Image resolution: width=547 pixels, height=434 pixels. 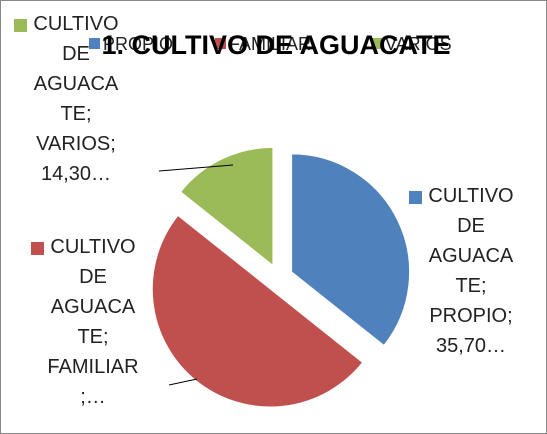 I want to click on legend-label: VARIOS, so click(x=418, y=44).